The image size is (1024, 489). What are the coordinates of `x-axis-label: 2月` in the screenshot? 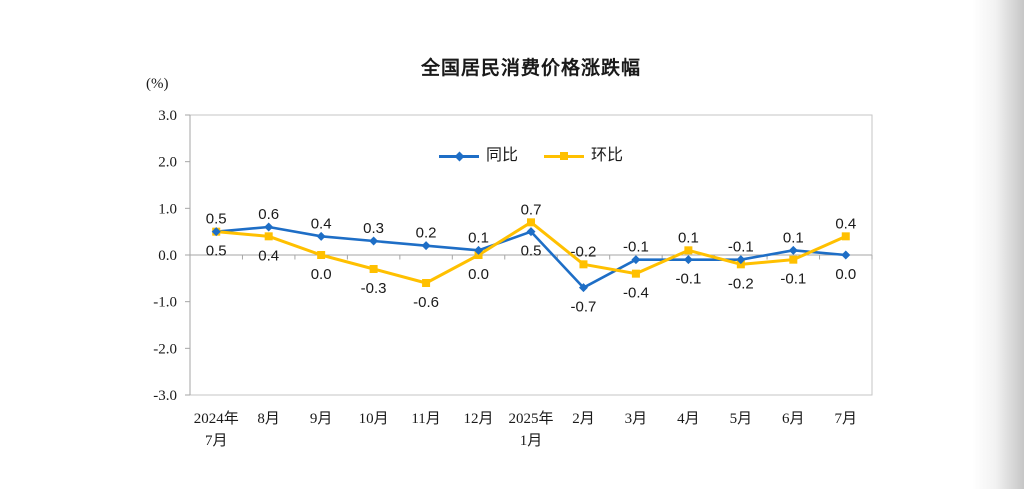 It's located at (583, 419).